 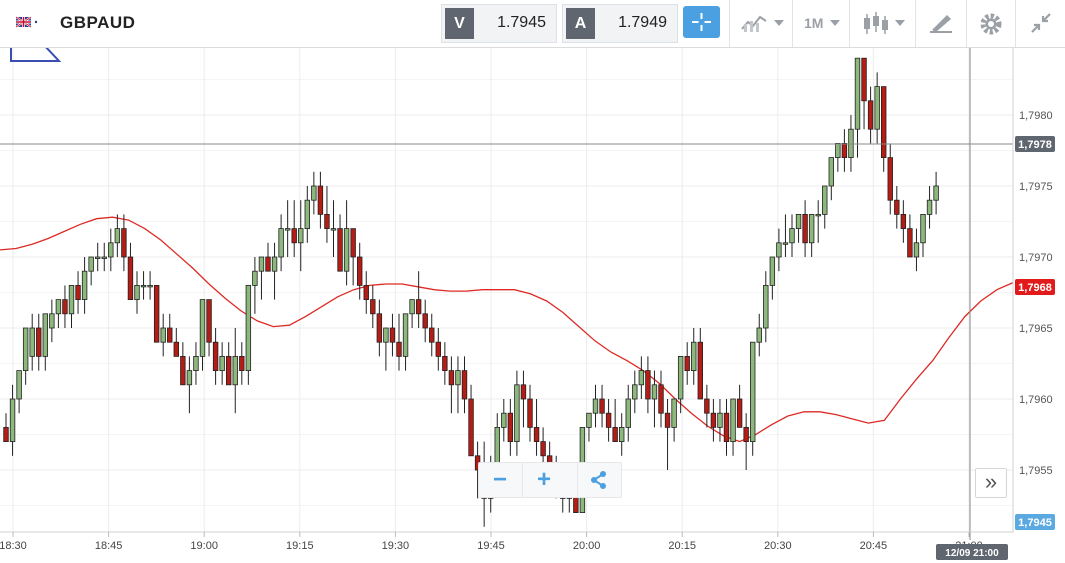 I want to click on pencil-ruler-icon, so click(x=941, y=24).